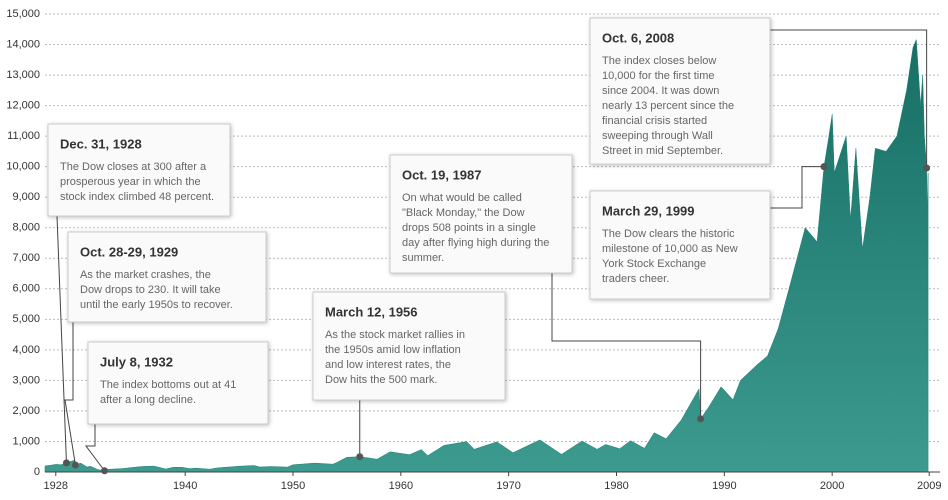 Image resolution: width=948 pixels, height=500 pixels. I want to click on x-tick-label: 1960, so click(401, 486).